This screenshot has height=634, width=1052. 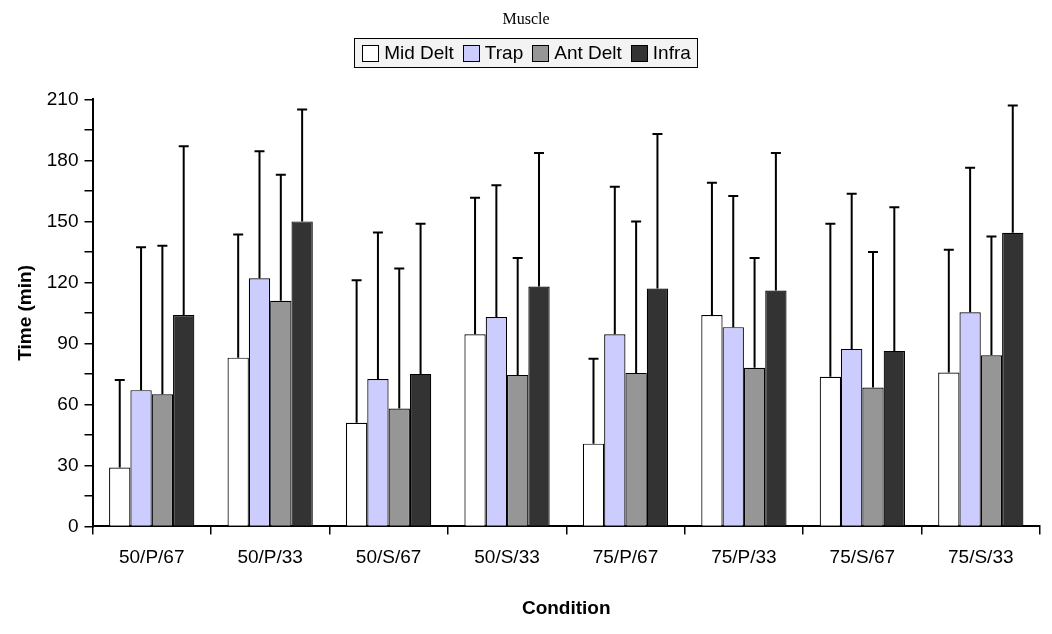 What do you see at coordinates (388, 557) in the screenshot?
I see `x-tick-label: 50/S/67` at bounding box center [388, 557].